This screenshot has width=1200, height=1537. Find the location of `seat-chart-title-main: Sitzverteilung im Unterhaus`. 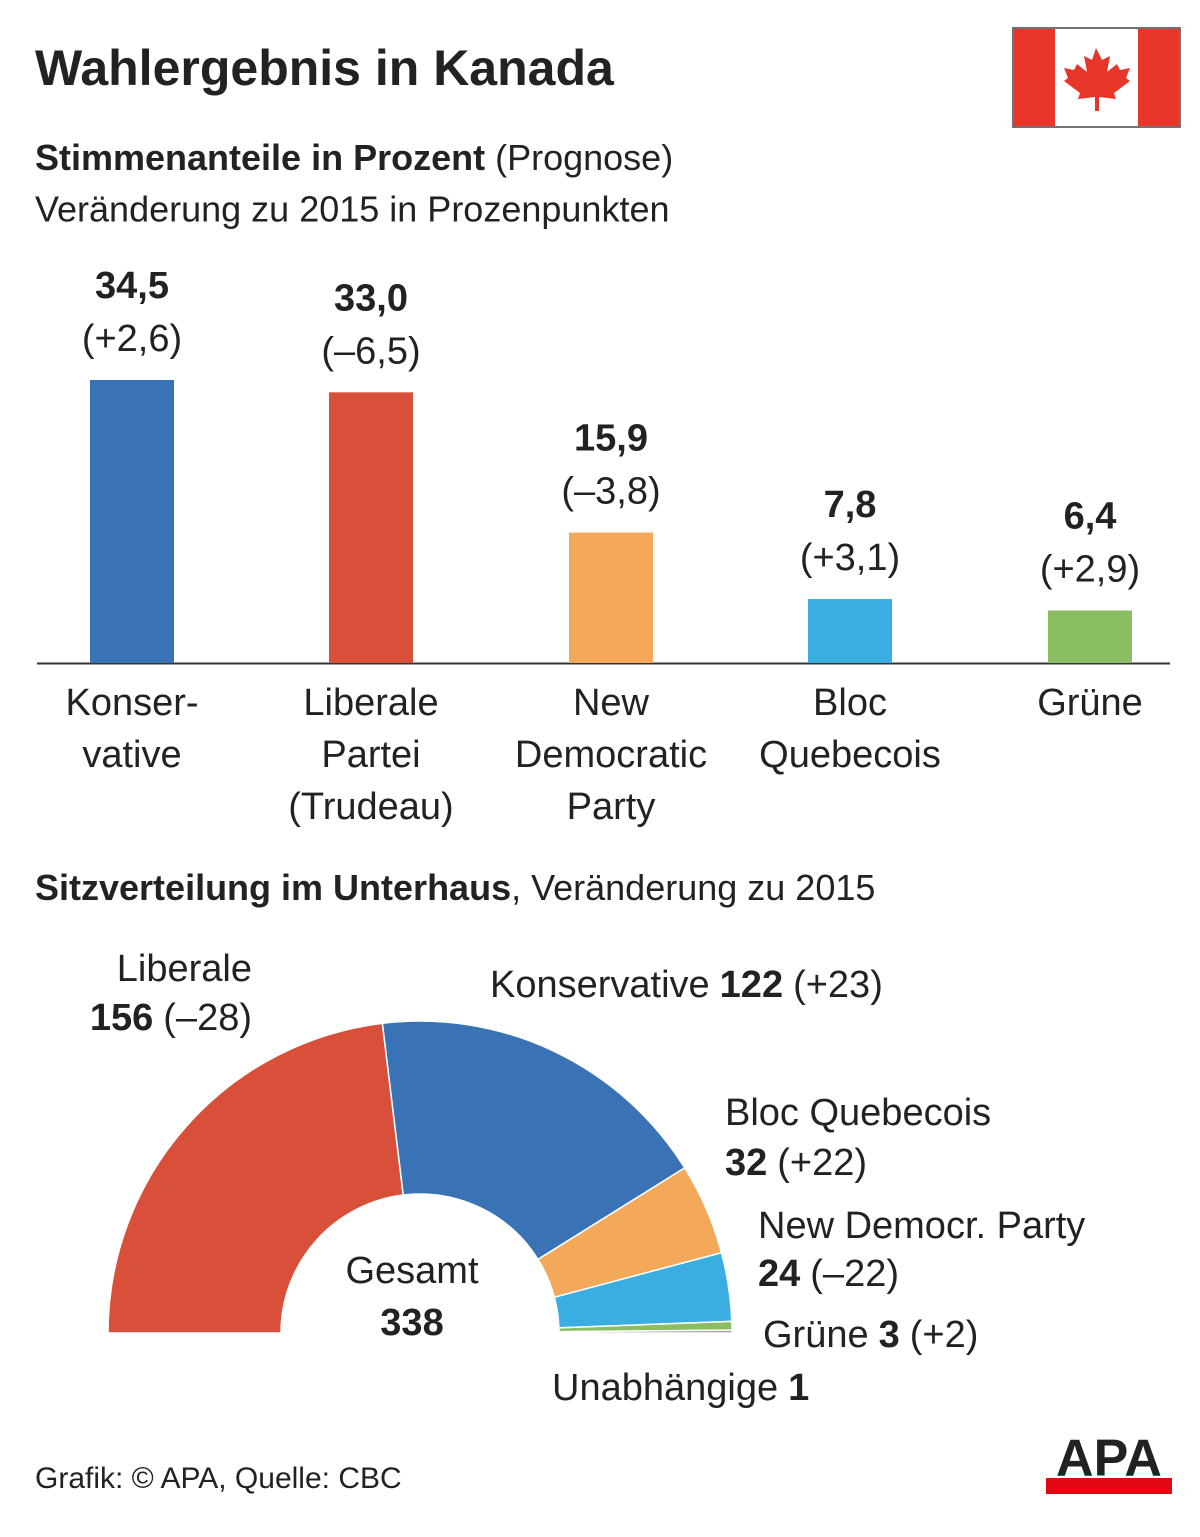

seat-chart-title-main: Sitzverteilung im Unterhaus is located at coordinates (273, 887).